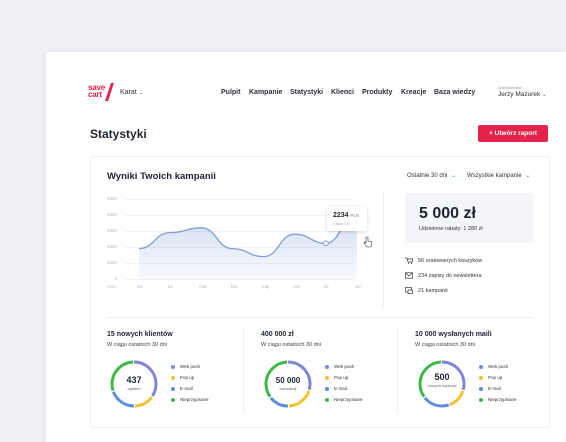 Image resolution: width=566 pixels, height=442 pixels. I want to click on nav-kreacje: Kreacje, so click(414, 92).